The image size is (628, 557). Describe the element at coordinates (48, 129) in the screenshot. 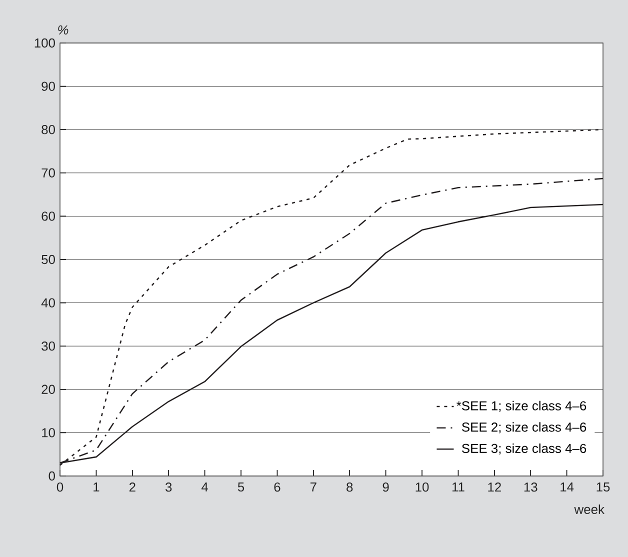

I see `y-tick-label: 80` at that location.